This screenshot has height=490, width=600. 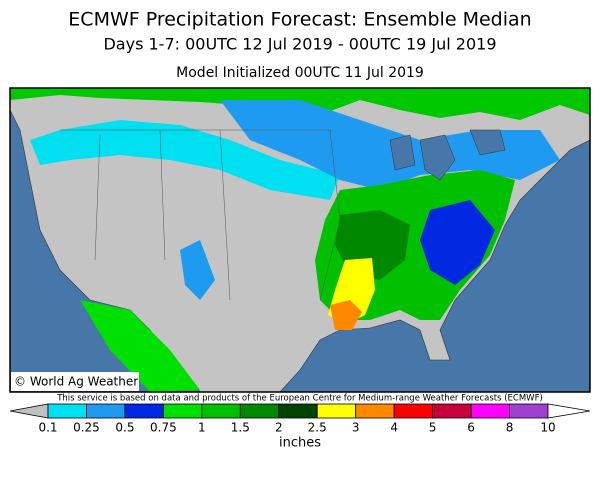 What do you see at coordinates (185, 160) in the screenshot?
I see `precip-cyan` at bounding box center [185, 160].